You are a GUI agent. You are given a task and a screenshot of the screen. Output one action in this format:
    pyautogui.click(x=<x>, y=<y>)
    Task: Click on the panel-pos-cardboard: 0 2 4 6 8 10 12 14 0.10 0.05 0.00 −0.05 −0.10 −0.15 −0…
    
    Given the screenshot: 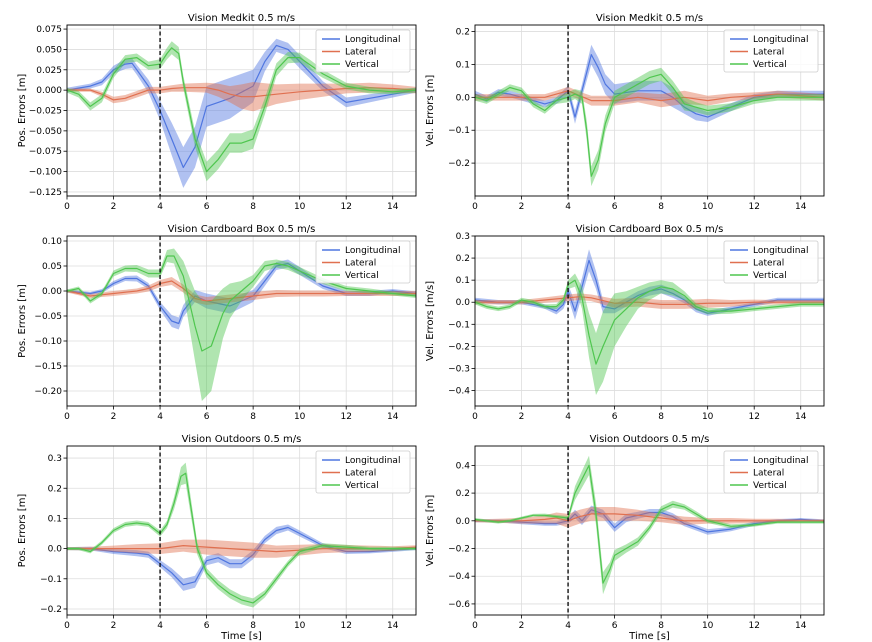 What is the action you would take?
    pyautogui.click(x=217, y=323)
    